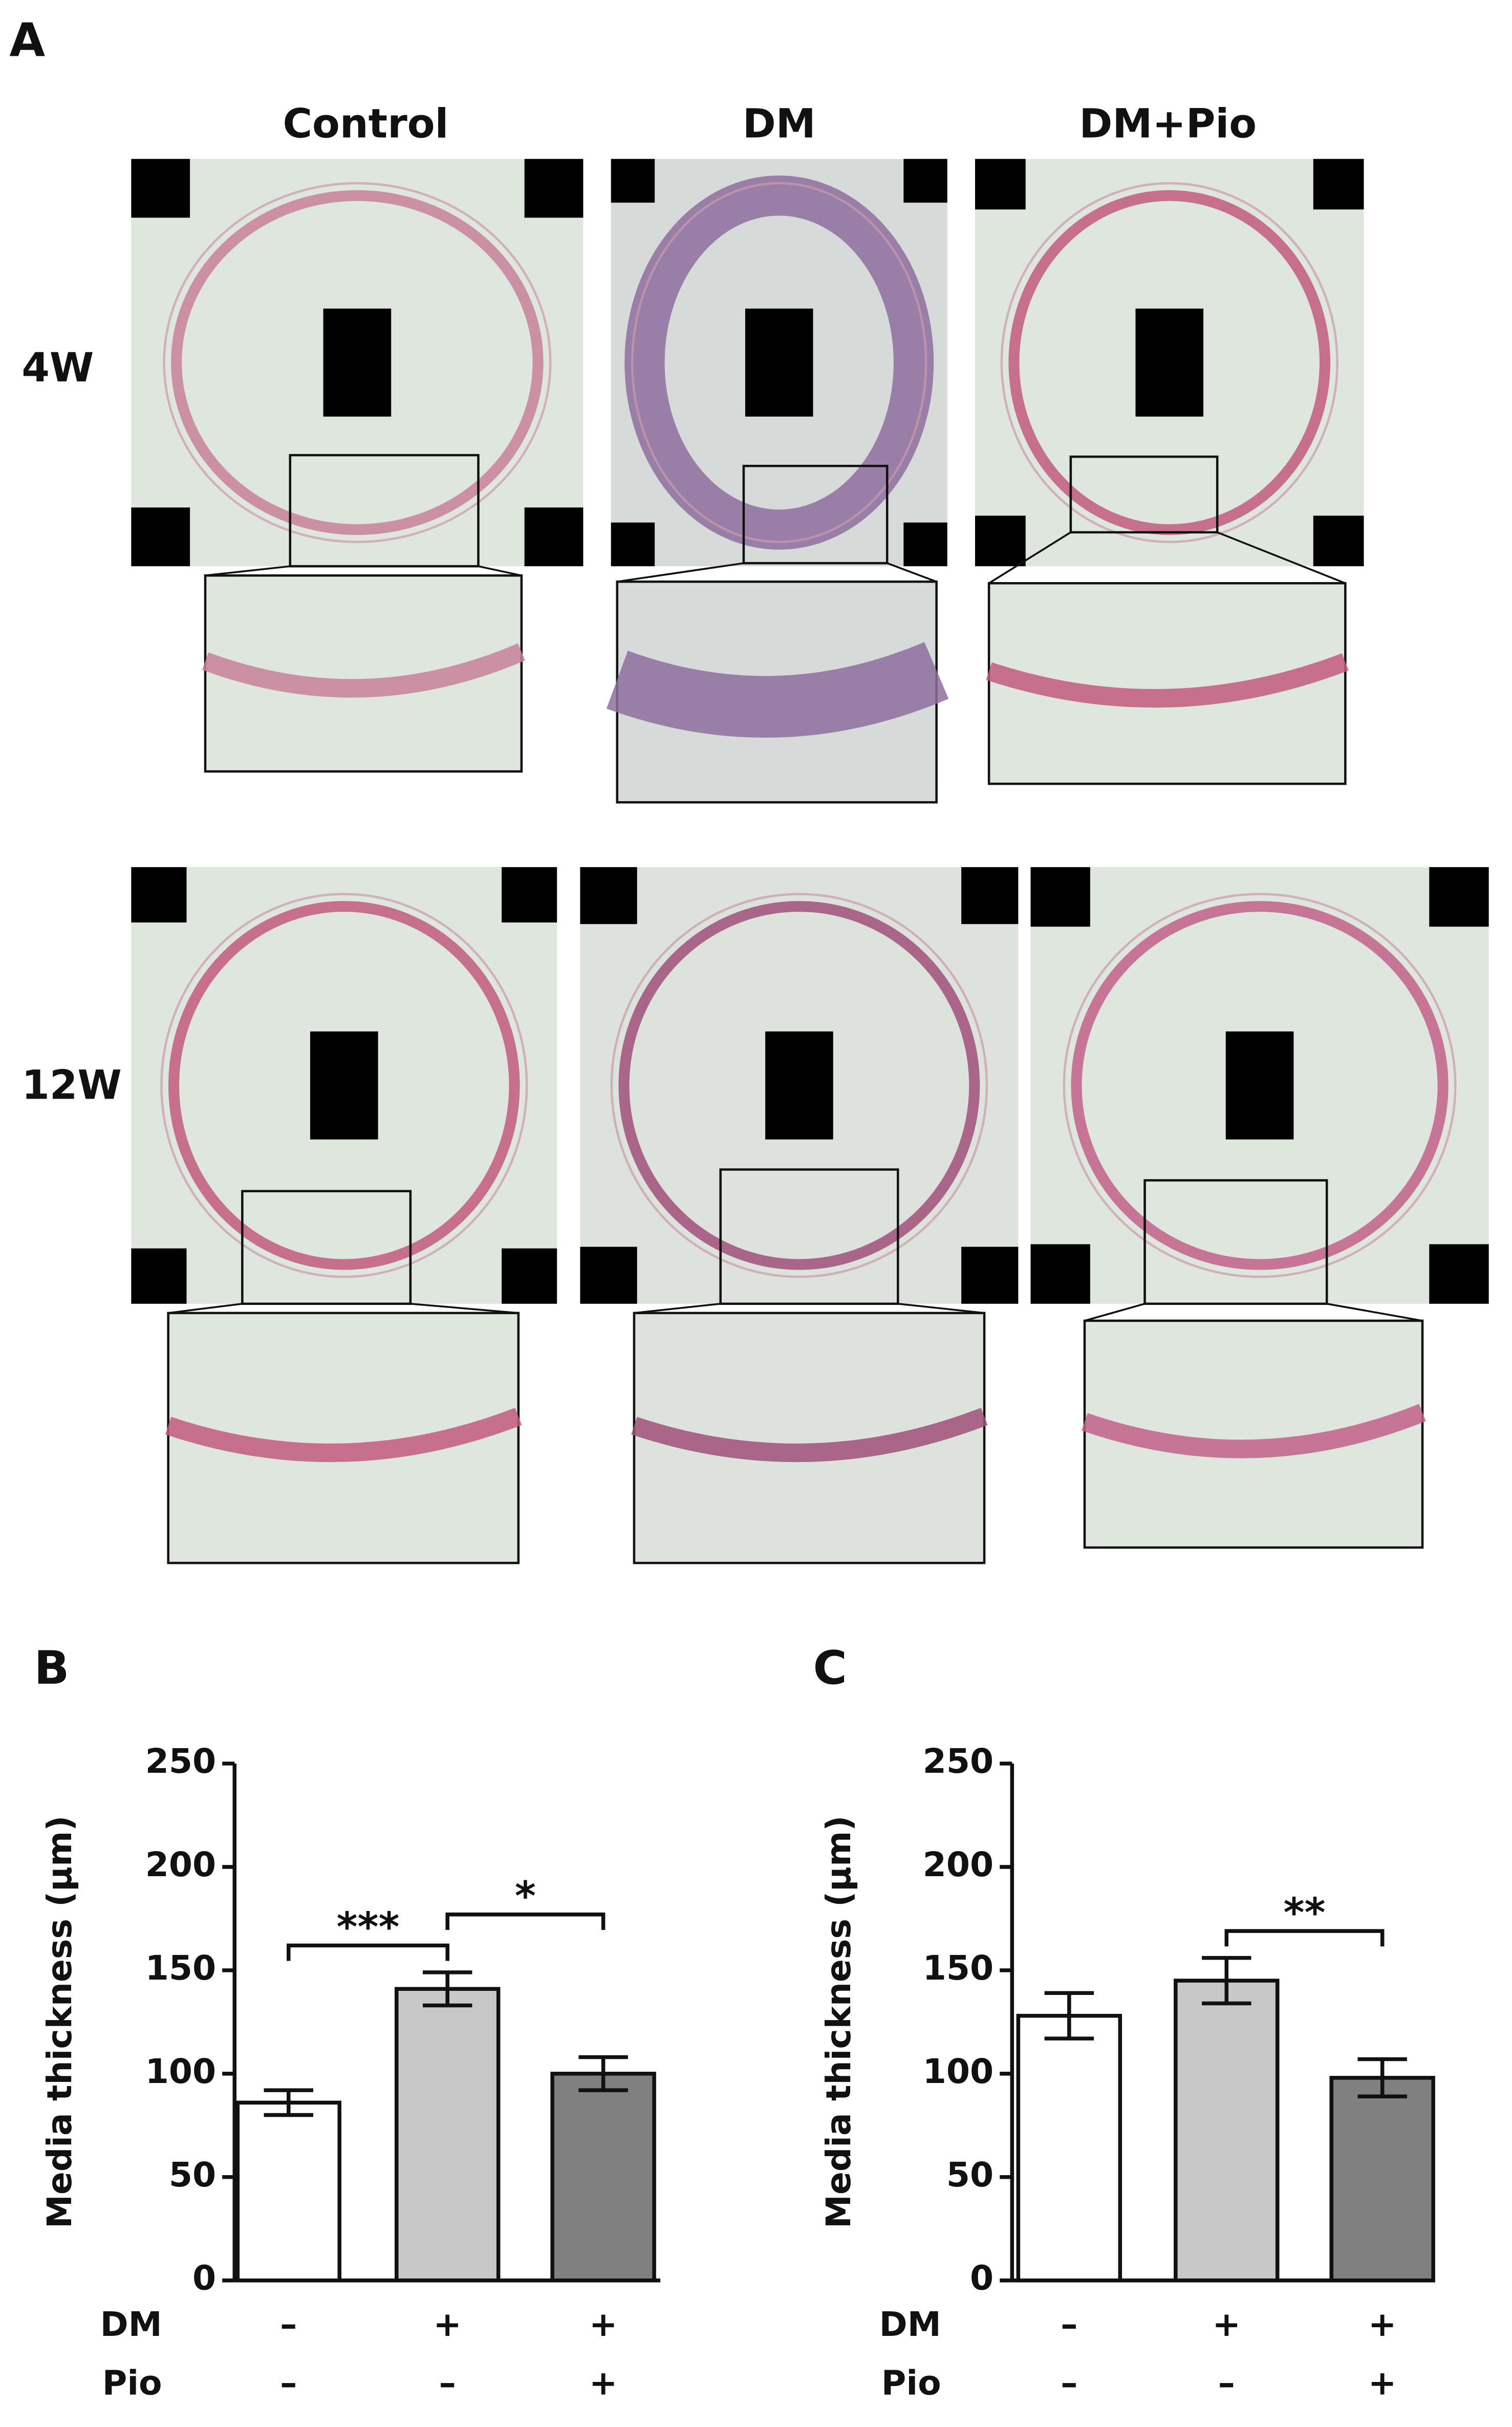 This screenshot has width=1512, height=2427. What do you see at coordinates (525, 1896) in the screenshot?
I see `significance-label: *` at bounding box center [525, 1896].